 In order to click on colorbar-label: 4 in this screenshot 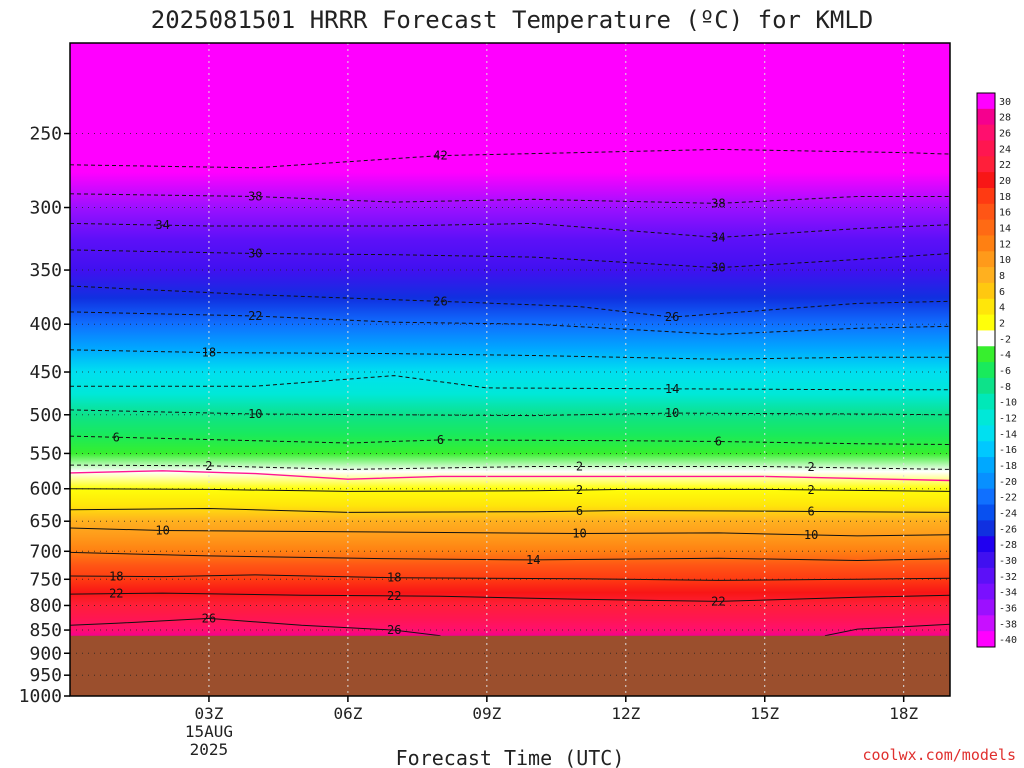, I will do `click(1002, 308)`.